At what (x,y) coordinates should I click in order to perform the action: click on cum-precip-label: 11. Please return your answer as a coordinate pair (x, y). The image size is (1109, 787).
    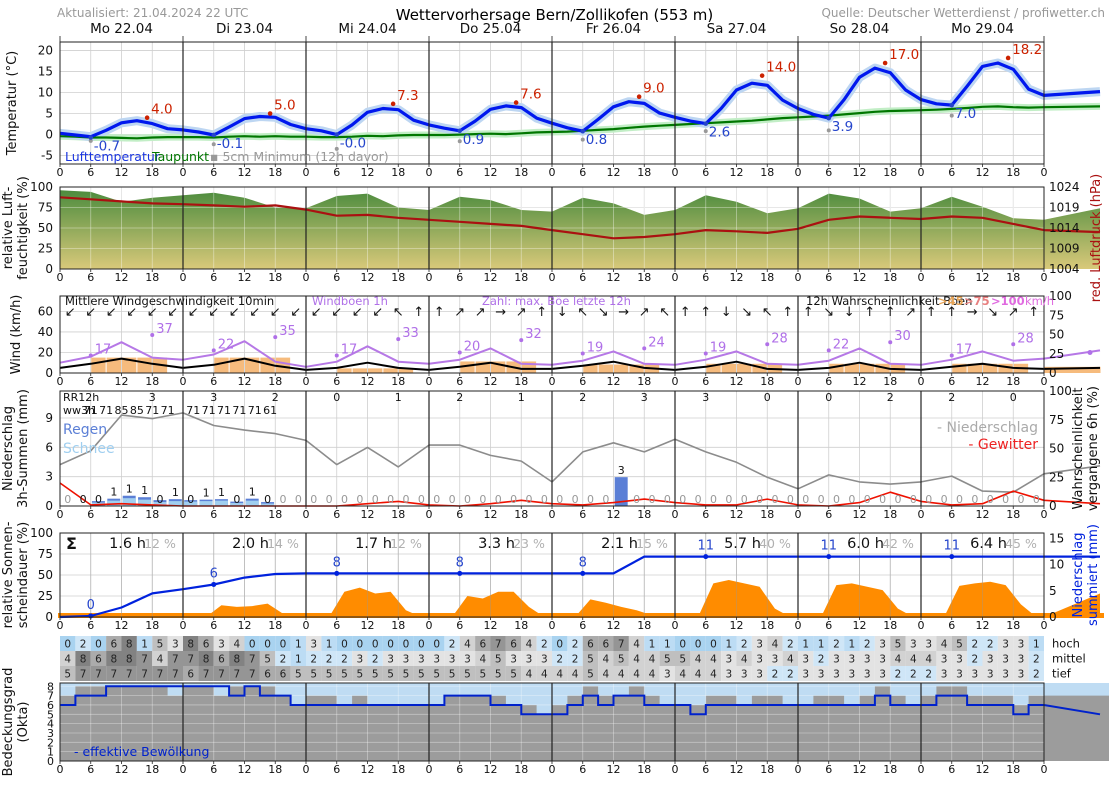
    Looking at the image, I should click on (705, 546).